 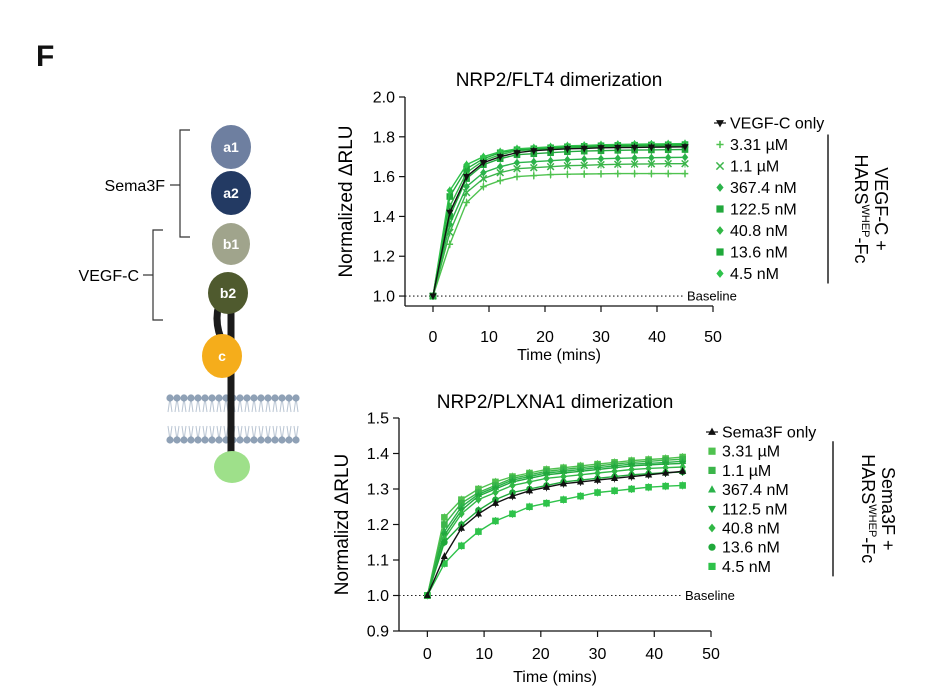 I want to click on x-tick-label: 40, so click(x=657, y=337).